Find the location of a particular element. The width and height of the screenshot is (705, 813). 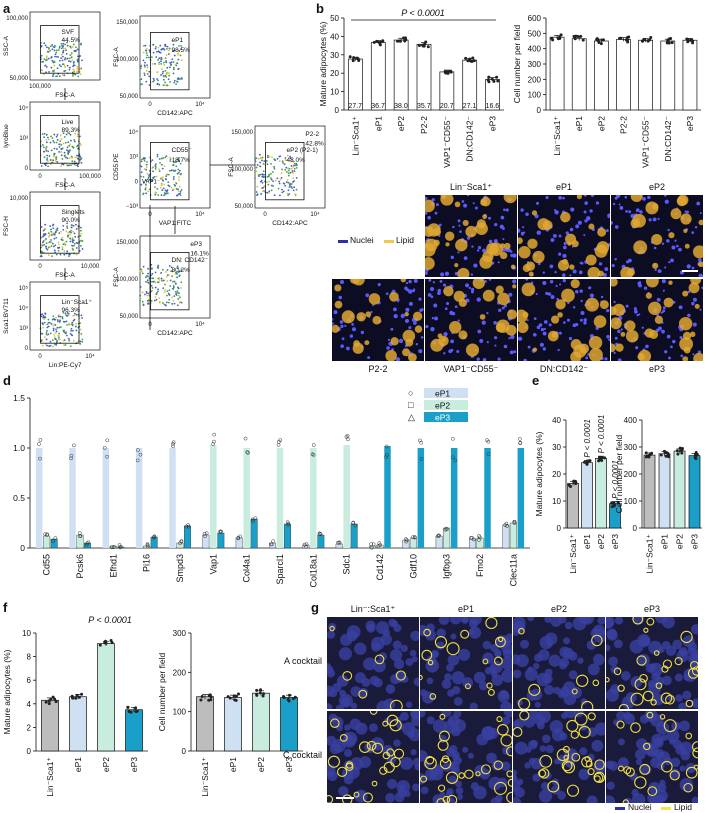

y-axis-label: FSC-A is located at coordinates (116, 57).